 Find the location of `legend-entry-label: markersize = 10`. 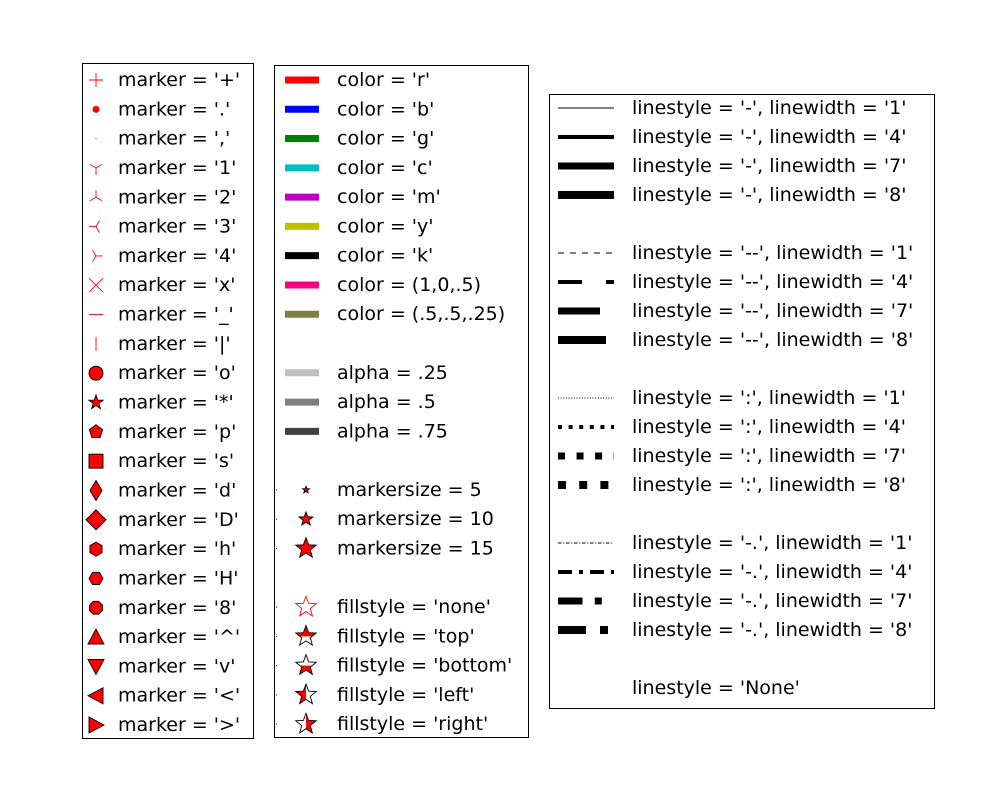

legend-entry-label: markersize = 10 is located at coordinates (415, 519).